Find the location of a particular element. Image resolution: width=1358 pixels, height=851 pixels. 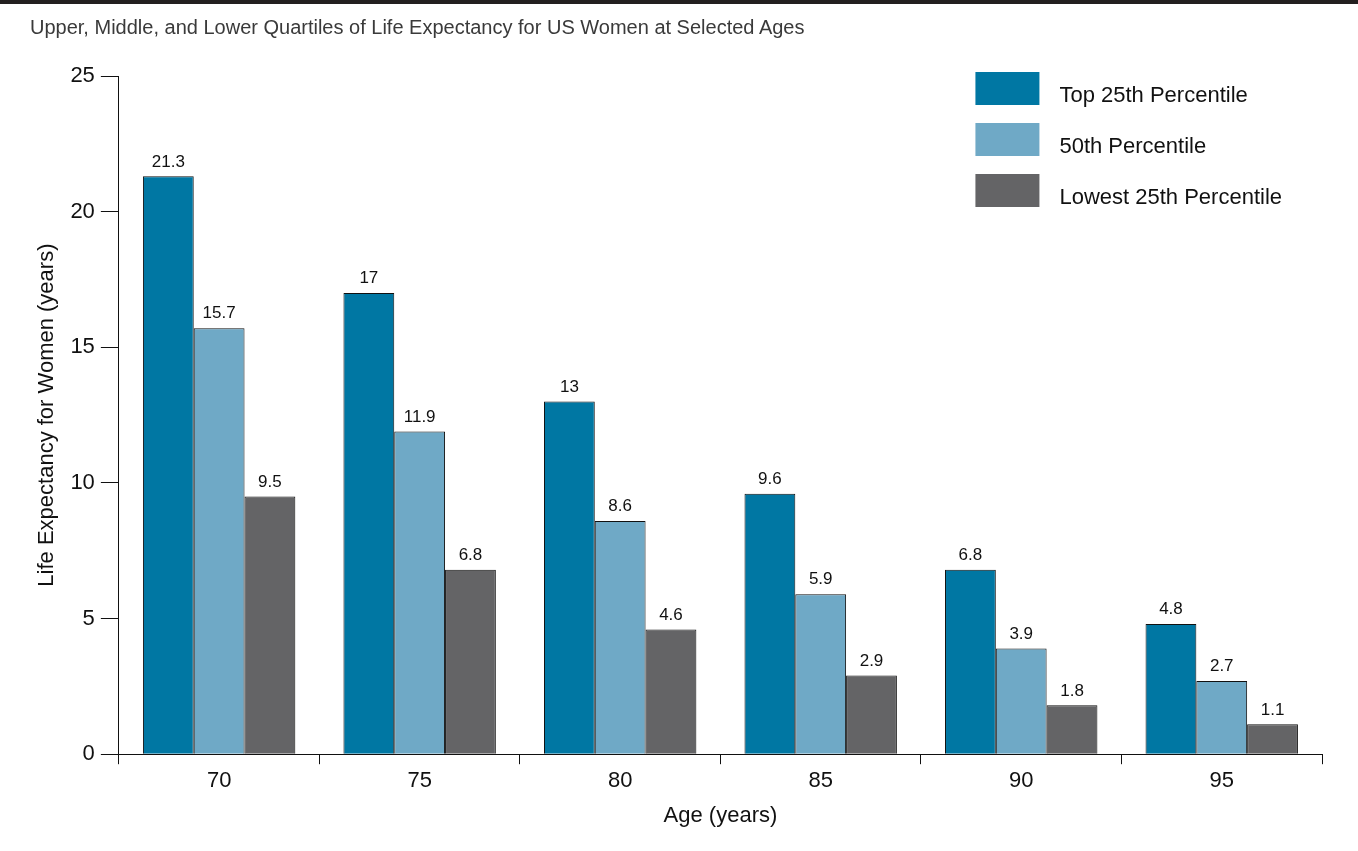

data-label: 4.8 is located at coordinates (1171, 609).